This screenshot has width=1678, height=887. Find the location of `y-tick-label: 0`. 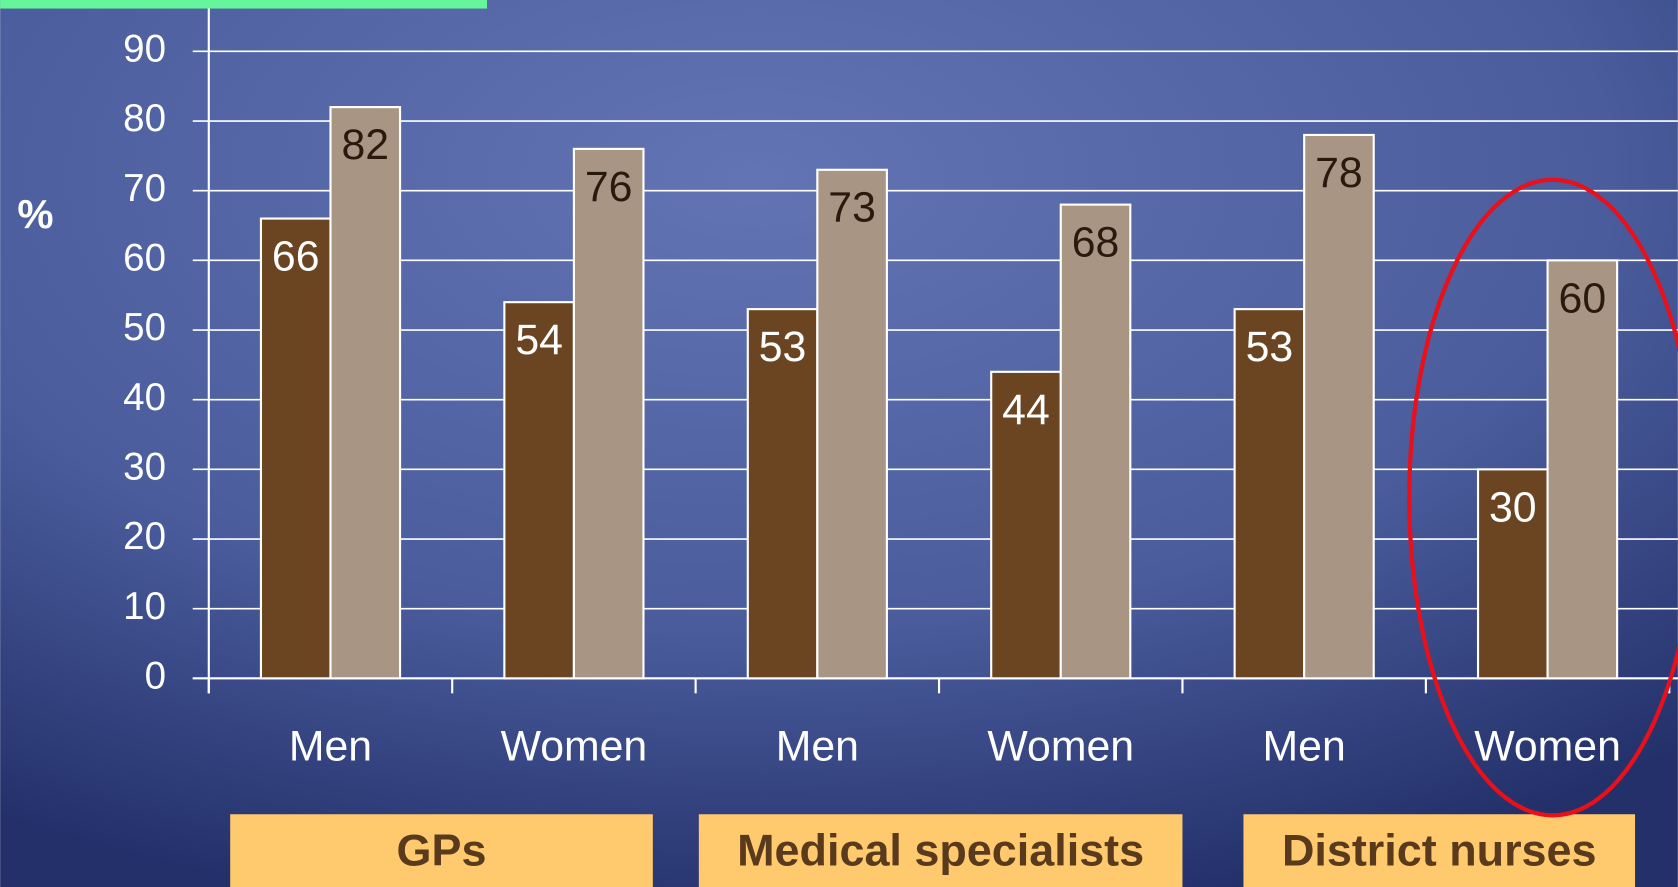

y-tick-label: 0 is located at coordinates (155, 676).